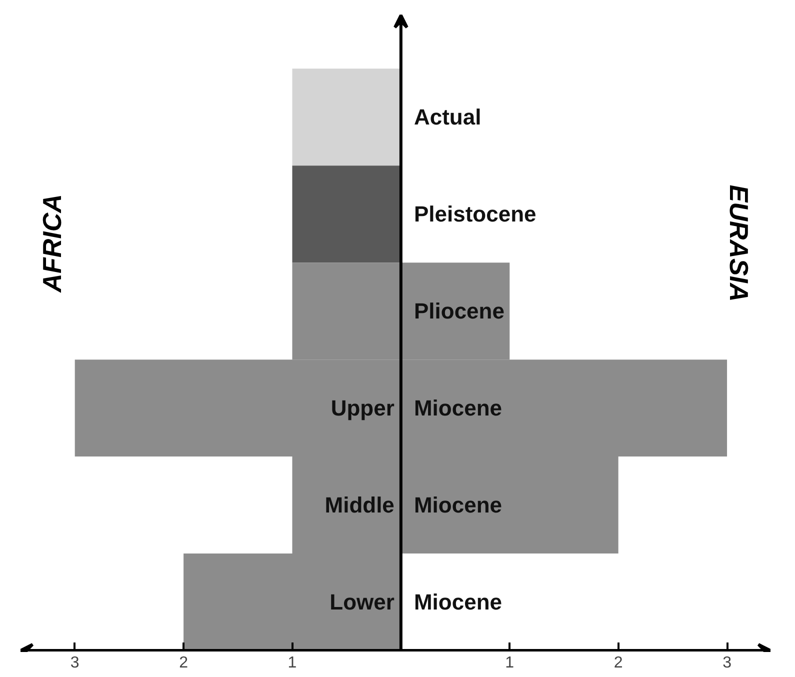 Image resolution: width=795 pixels, height=677 pixels. What do you see at coordinates (448, 117) in the screenshot?
I see `y-tick-label: Actual` at bounding box center [448, 117].